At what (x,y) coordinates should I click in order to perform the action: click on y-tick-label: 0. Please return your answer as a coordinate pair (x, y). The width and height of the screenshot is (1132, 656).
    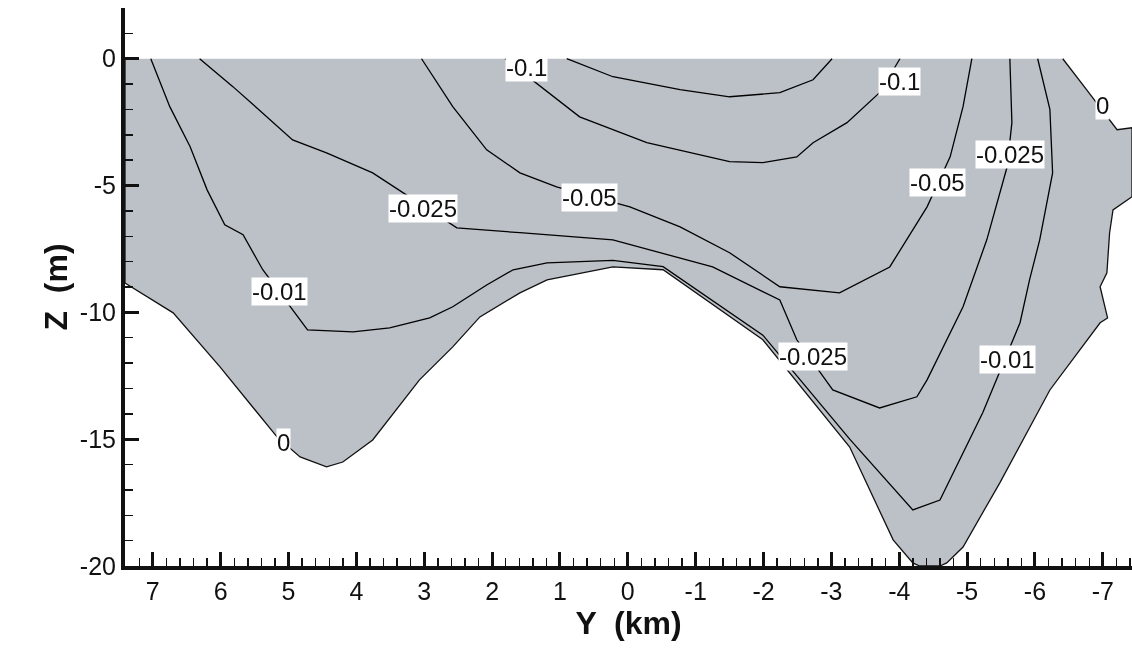
    Looking at the image, I should click on (109, 58).